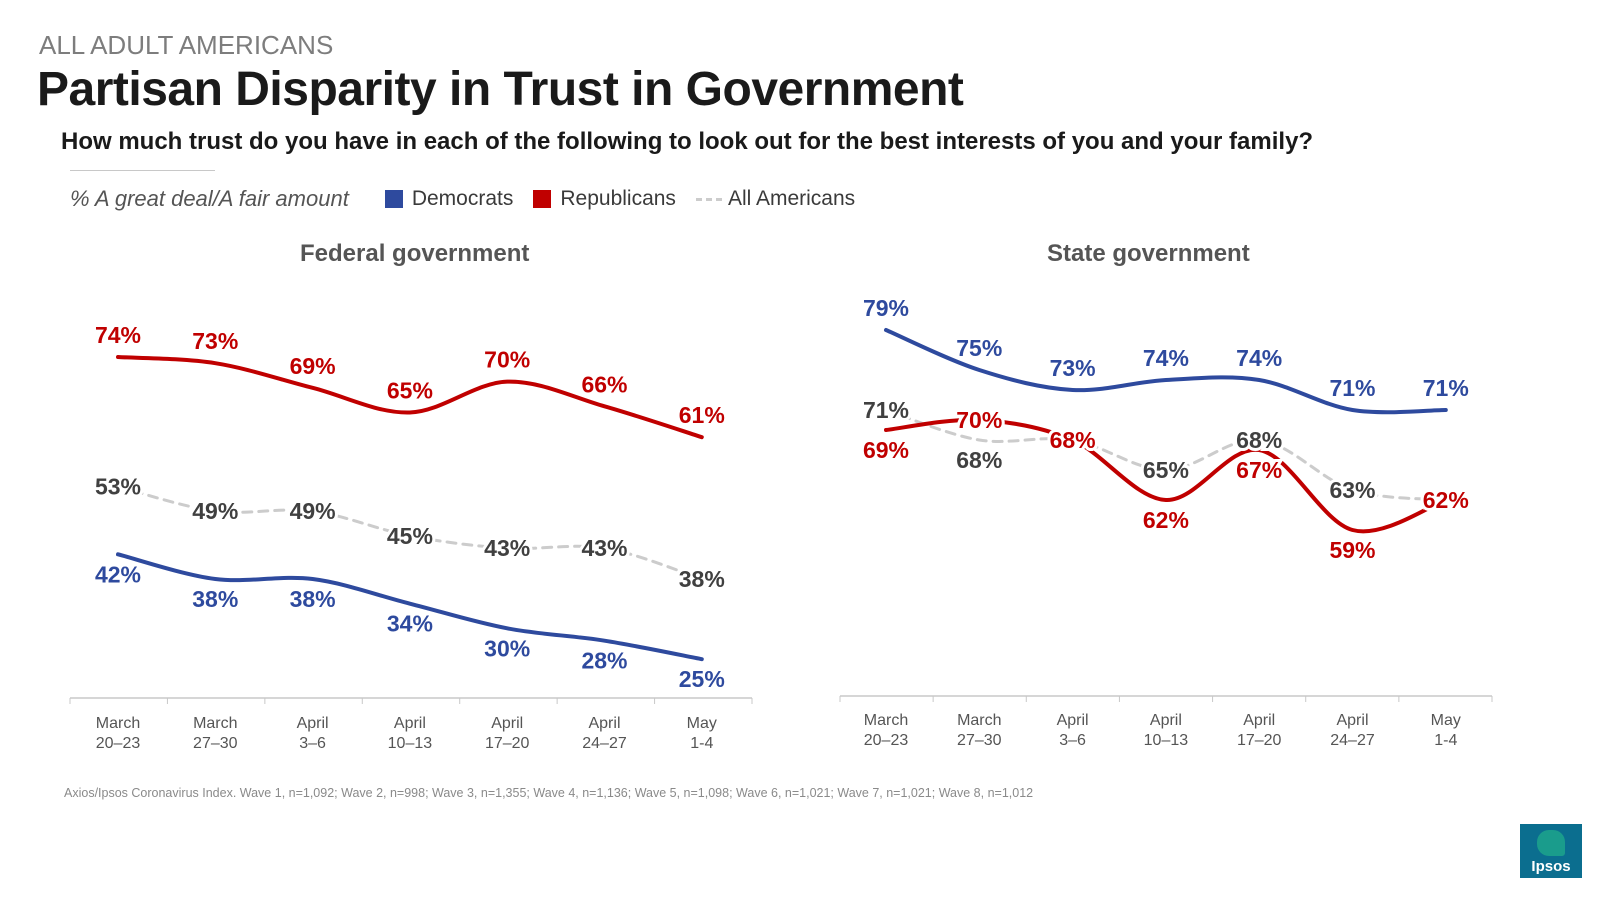  What do you see at coordinates (1166, 455) in the screenshot?
I see `series-line-all-state` at bounding box center [1166, 455].